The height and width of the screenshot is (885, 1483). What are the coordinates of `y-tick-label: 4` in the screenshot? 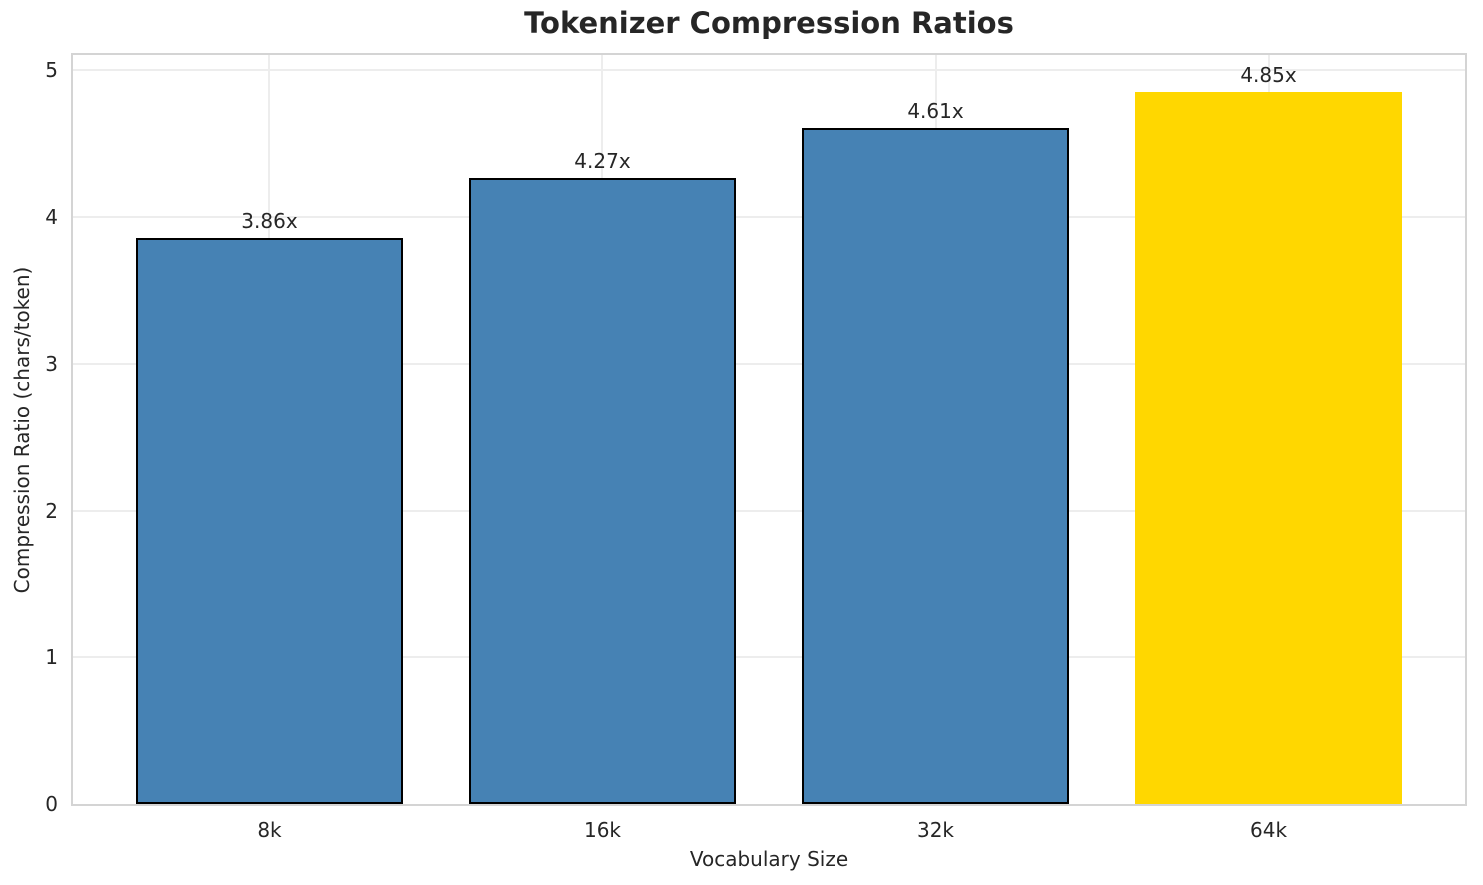 It's located at (51, 217).